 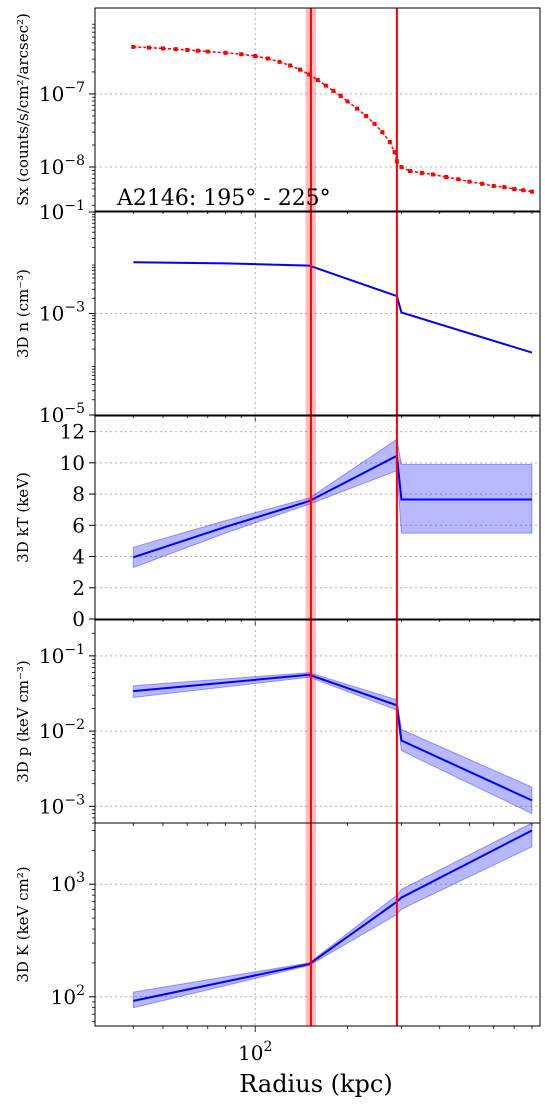 I want to click on y-tick-label: 10, so click(x=72, y=463).